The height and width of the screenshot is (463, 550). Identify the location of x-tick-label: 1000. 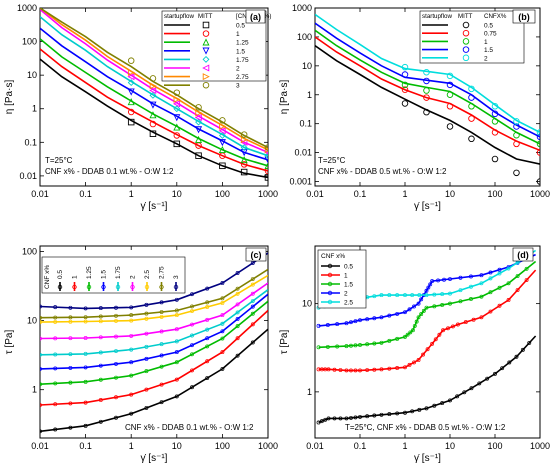
(540, 446).